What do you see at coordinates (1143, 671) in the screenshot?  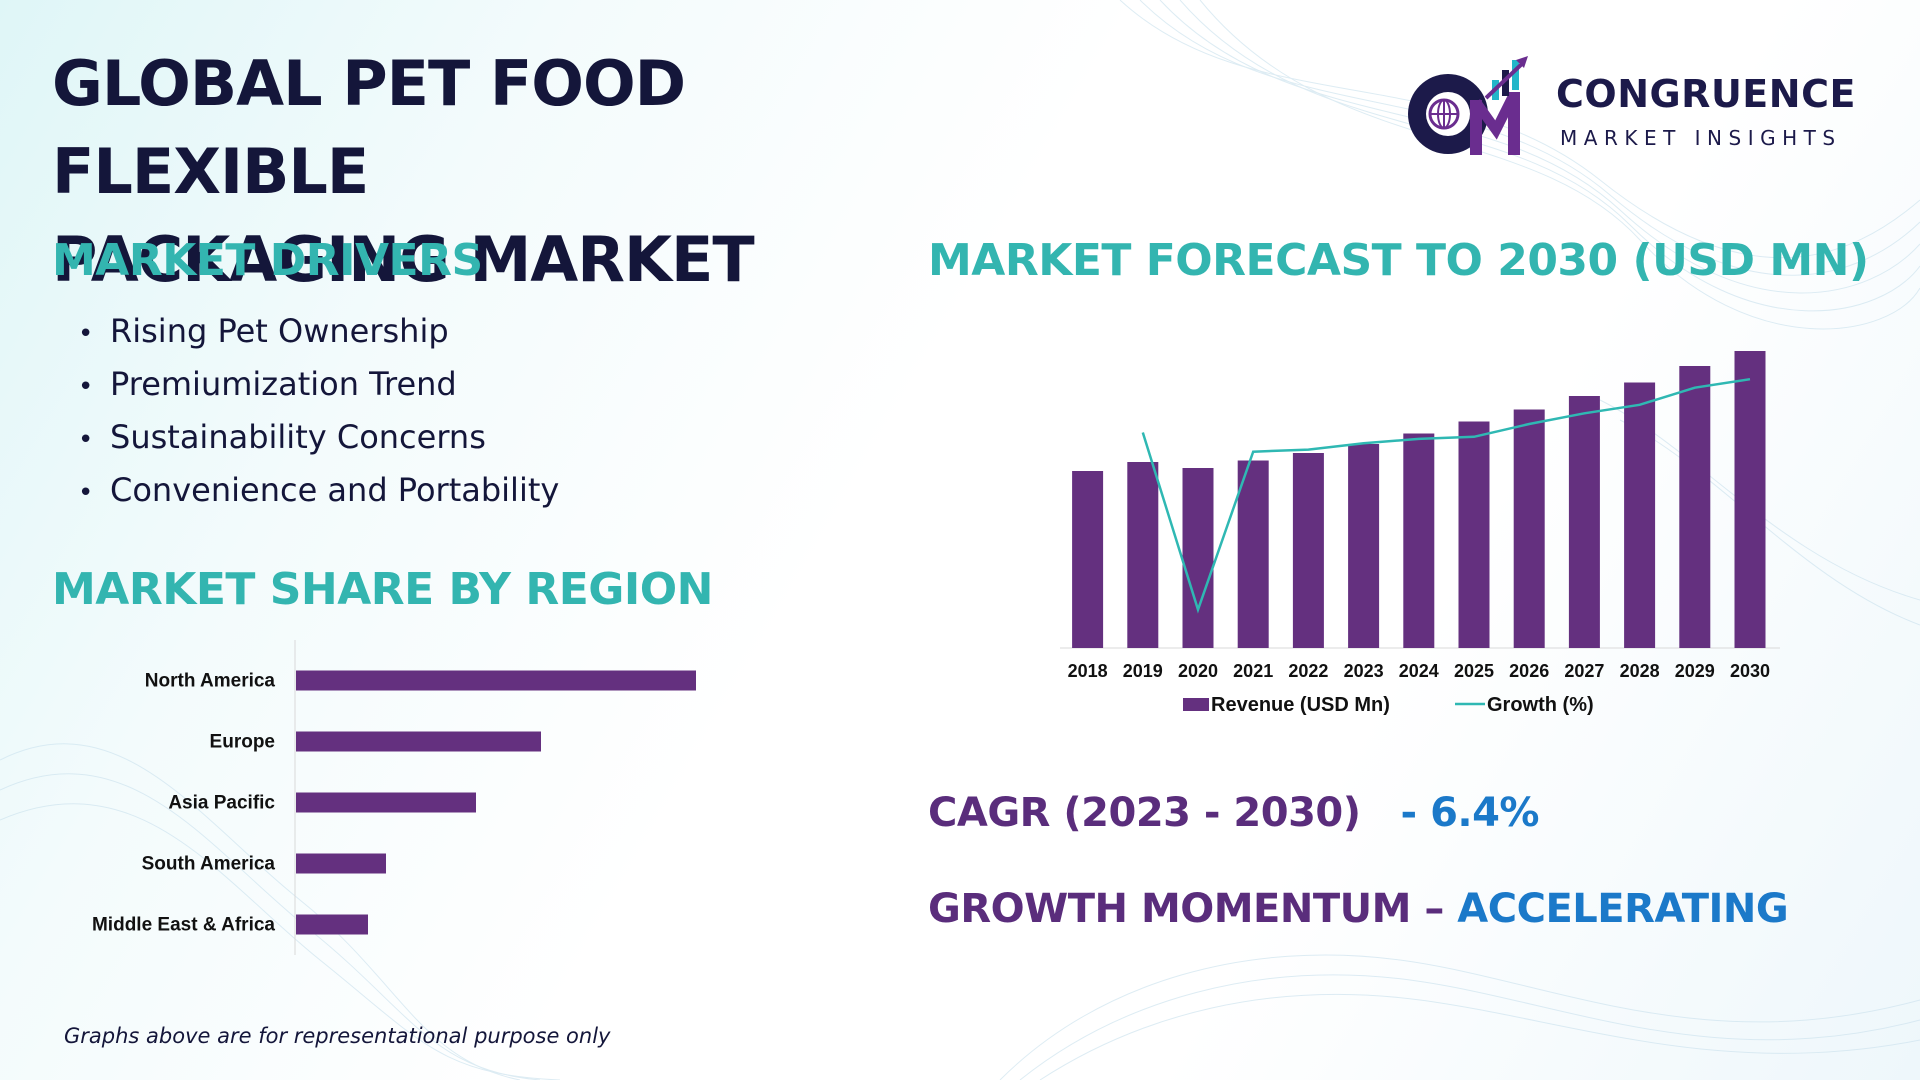 I see `year-tick-label: 2019` at bounding box center [1143, 671].